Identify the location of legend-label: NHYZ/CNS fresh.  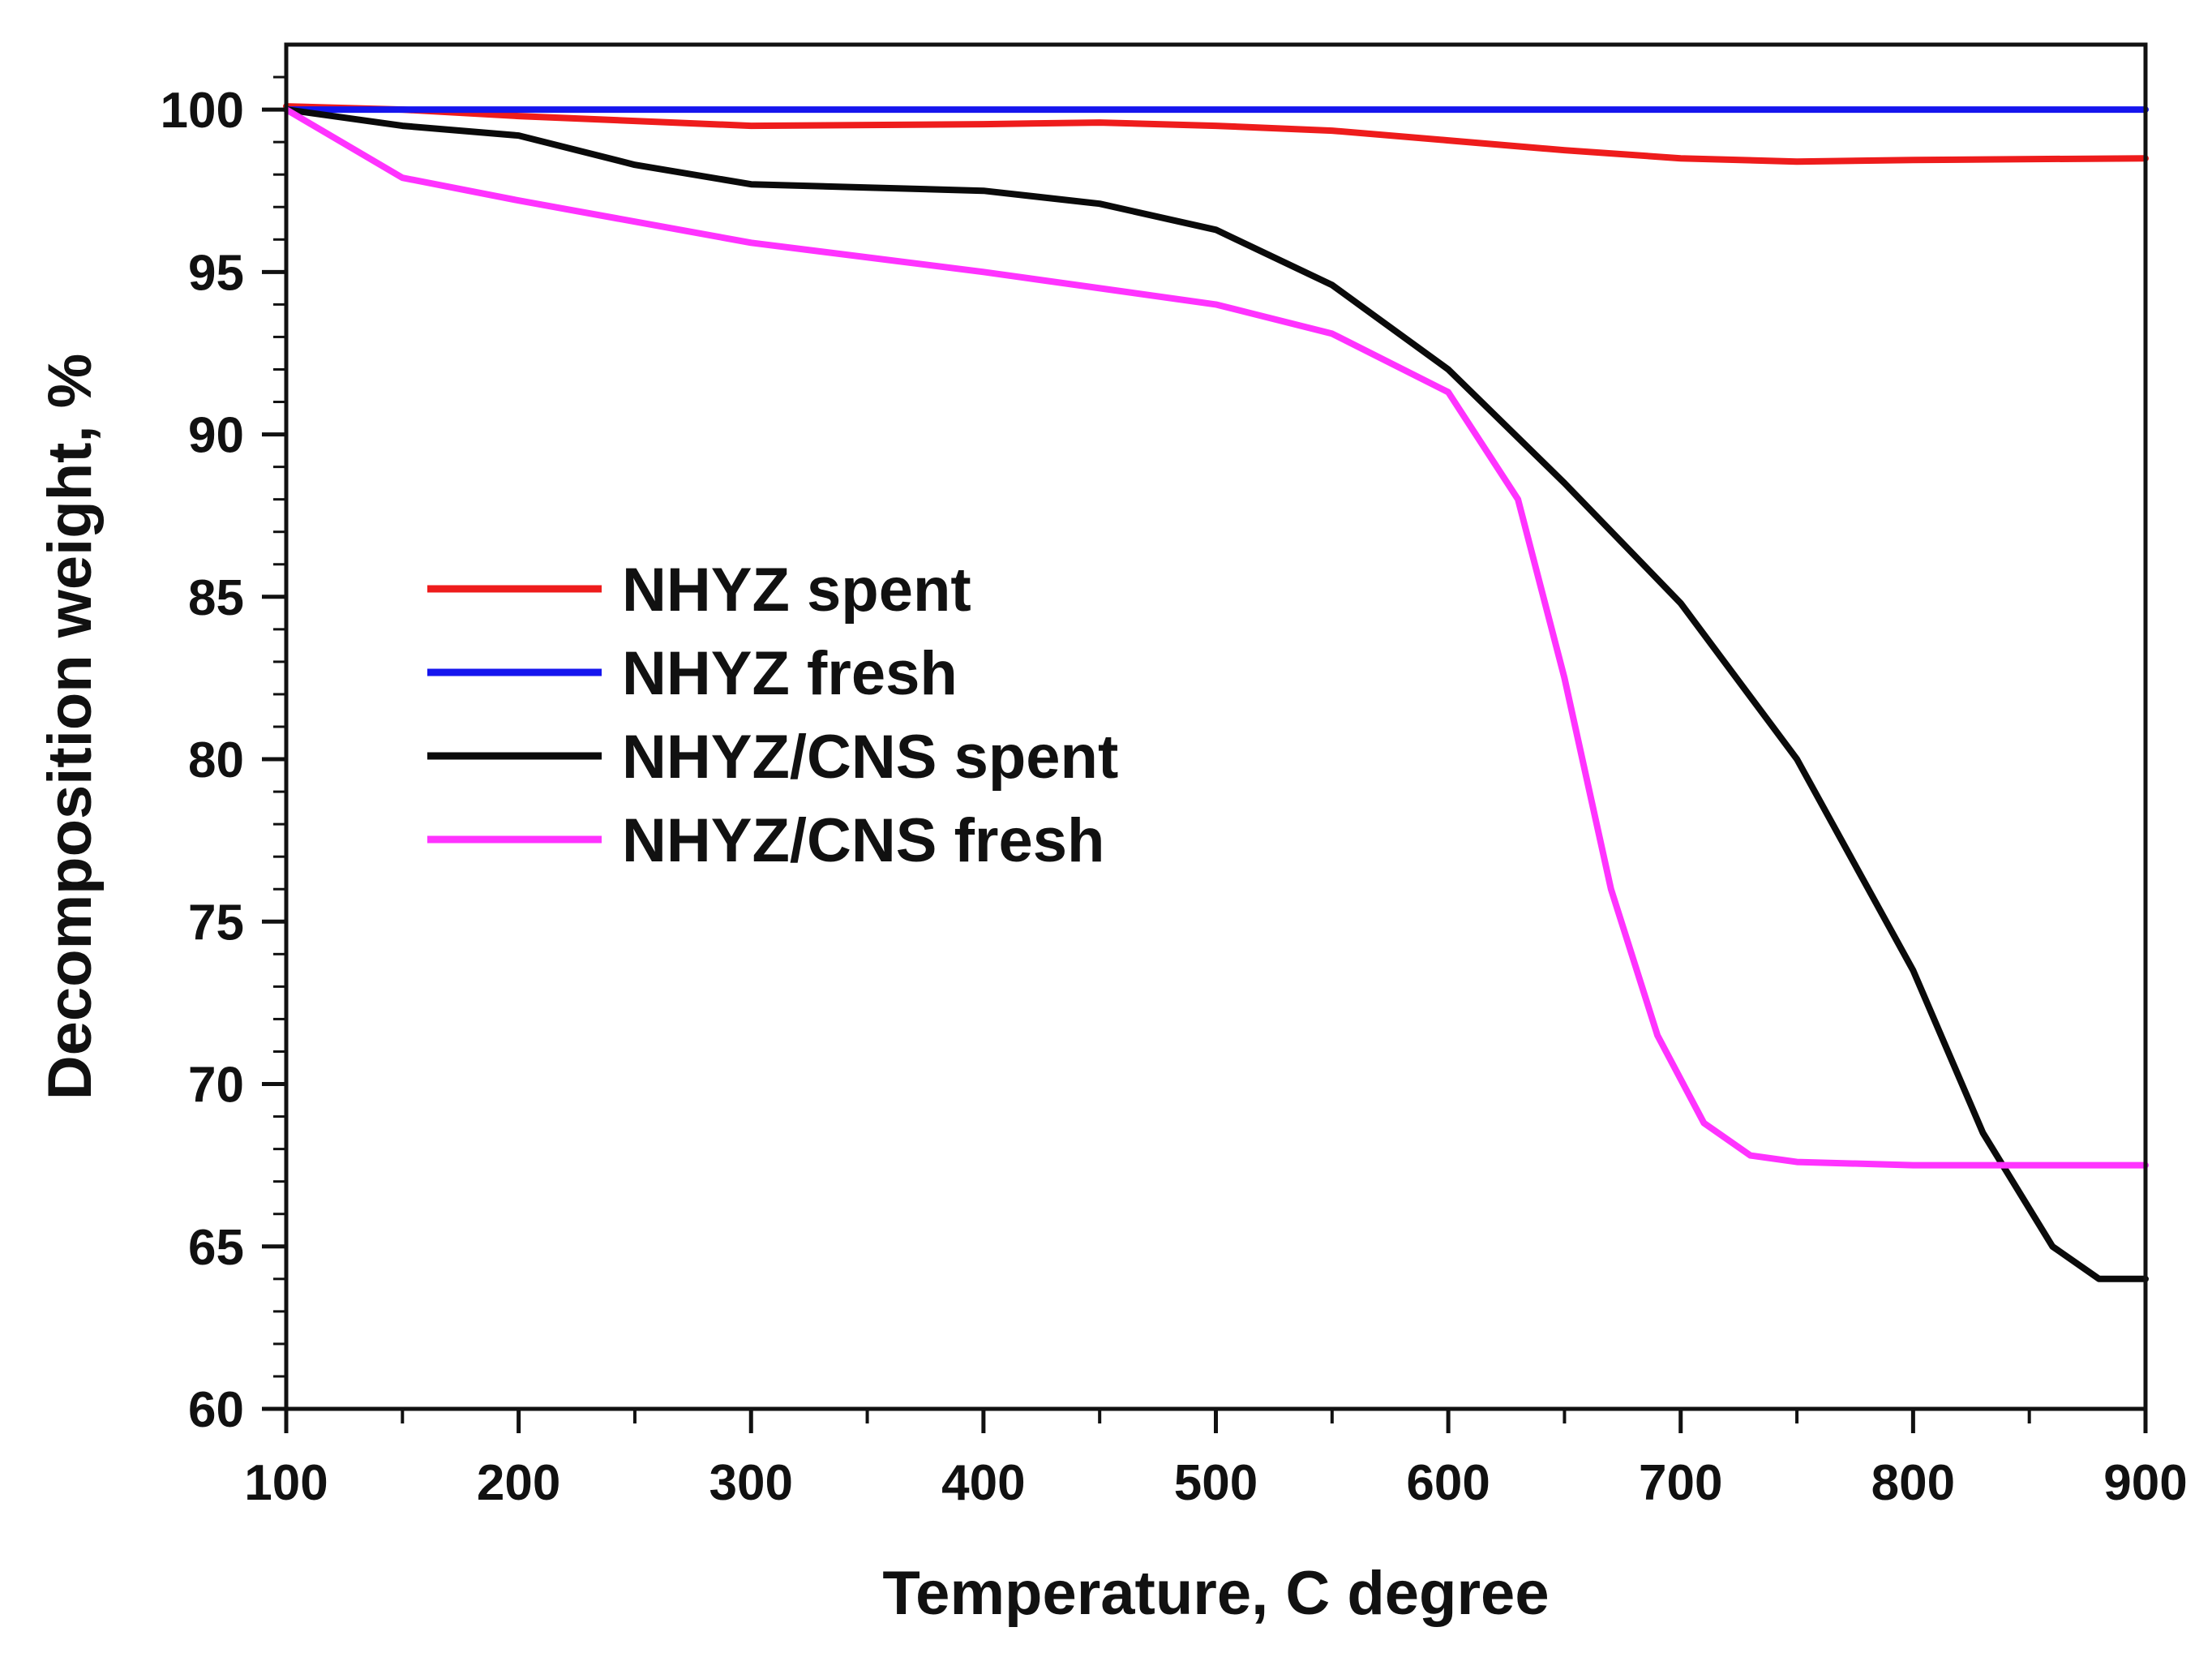
(863, 840).